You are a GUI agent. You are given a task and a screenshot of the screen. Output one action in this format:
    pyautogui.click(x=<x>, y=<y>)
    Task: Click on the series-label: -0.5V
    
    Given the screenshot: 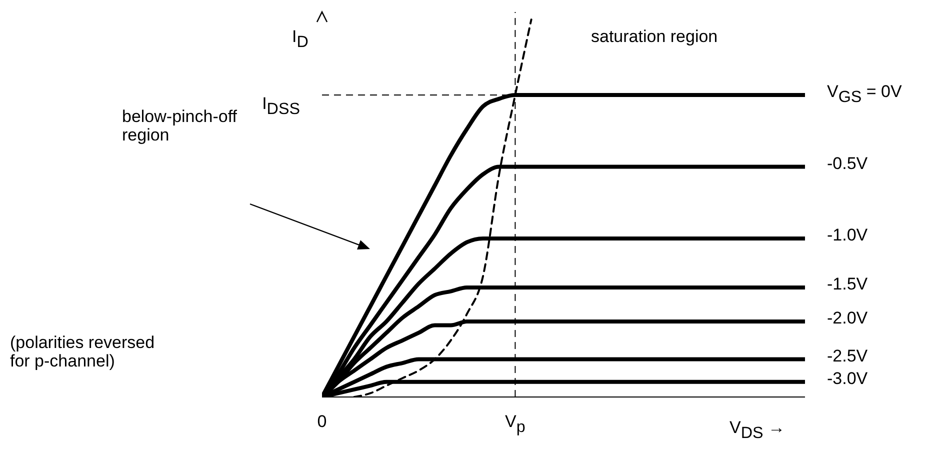 What is the action you would take?
    pyautogui.click(x=847, y=163)
    